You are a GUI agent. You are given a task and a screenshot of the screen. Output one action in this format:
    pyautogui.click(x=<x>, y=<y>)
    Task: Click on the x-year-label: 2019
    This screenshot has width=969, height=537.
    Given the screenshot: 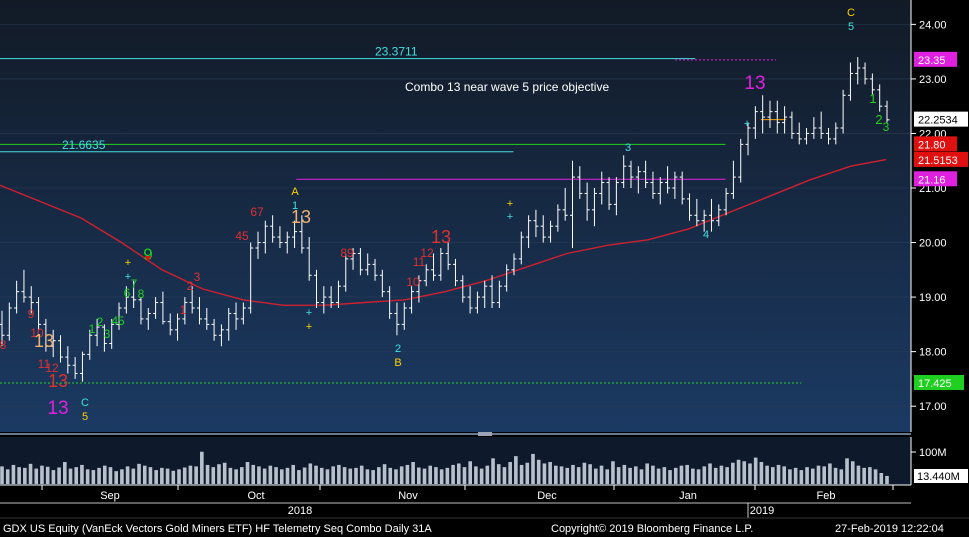 What is the action you would take?
    pyautogui.click(x=762, y=511)
    